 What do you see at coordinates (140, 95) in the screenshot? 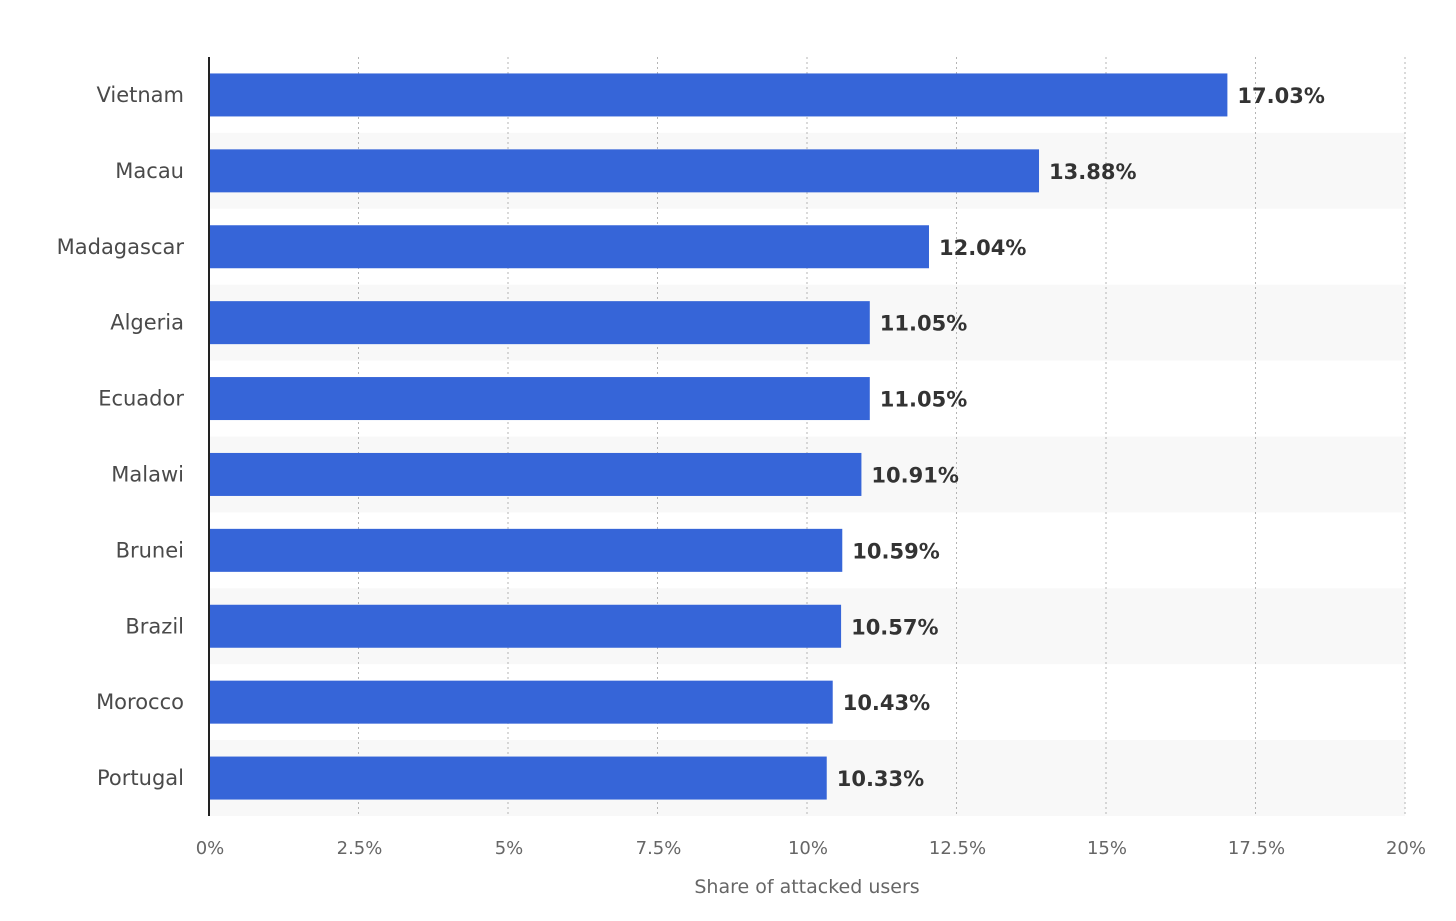
I see `category-label: Vietnam` at bounding box center [140, 95].